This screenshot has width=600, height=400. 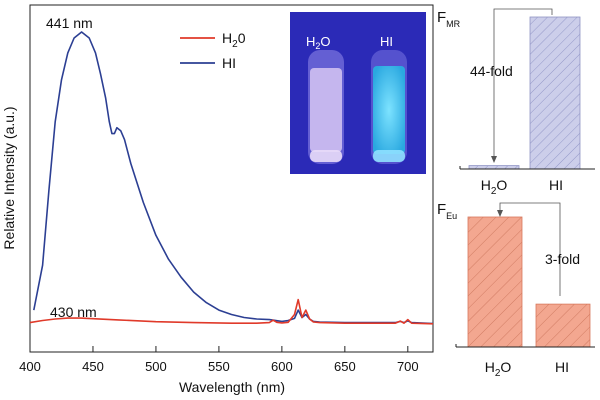 What do you see at coordinates (562, 259) in the screenshot?
I see `eu-fold-annotation: 3-fold` at bounding box center [562, 259].